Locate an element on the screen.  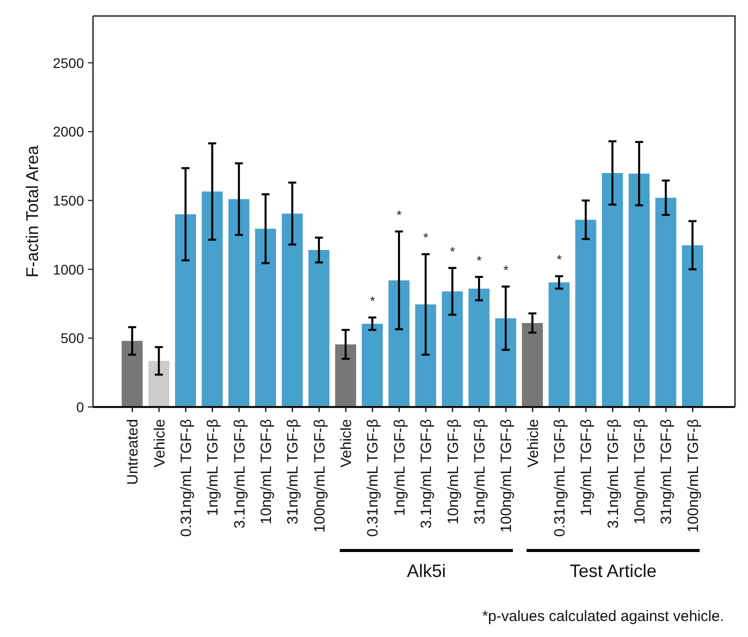
y-tick-label: 2500 is located at coordinates (68, 62).